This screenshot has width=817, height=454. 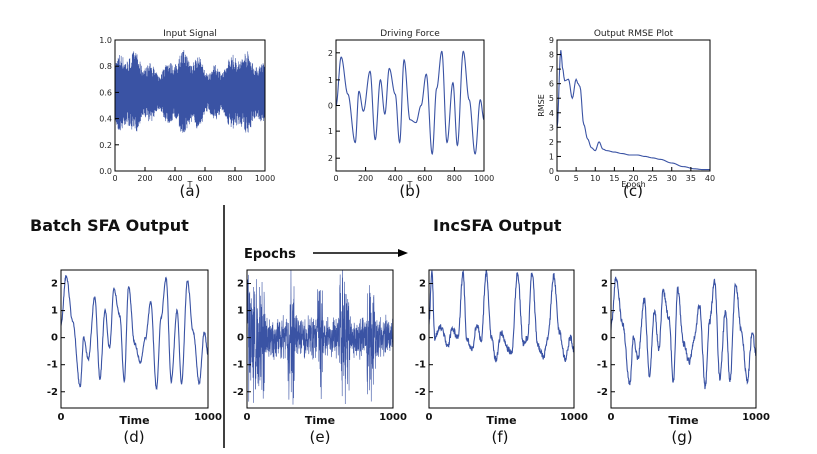 What do you see at coordinates (105, 119) in the screenshot?
I see `y-tick-label: 0.4` at bounding box center [105, 119].